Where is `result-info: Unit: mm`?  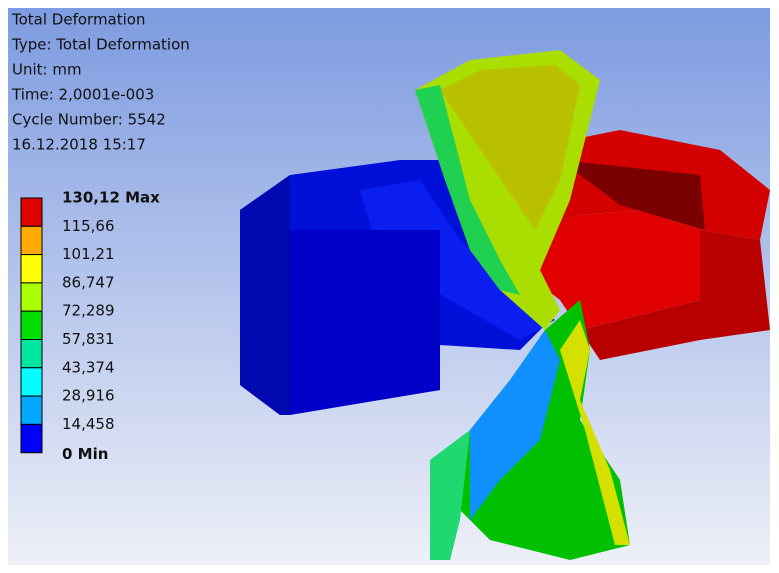 result-info: Unit: mm is located at coordinates (47, 70).